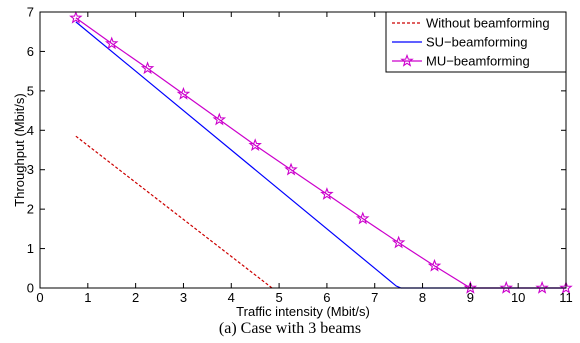 This screenshot has height=343, width=580. What do you see at coordinates (87, 297) in the screenshot?
I see `x-tick-label-1: 1` at bounding box center [87, 297].